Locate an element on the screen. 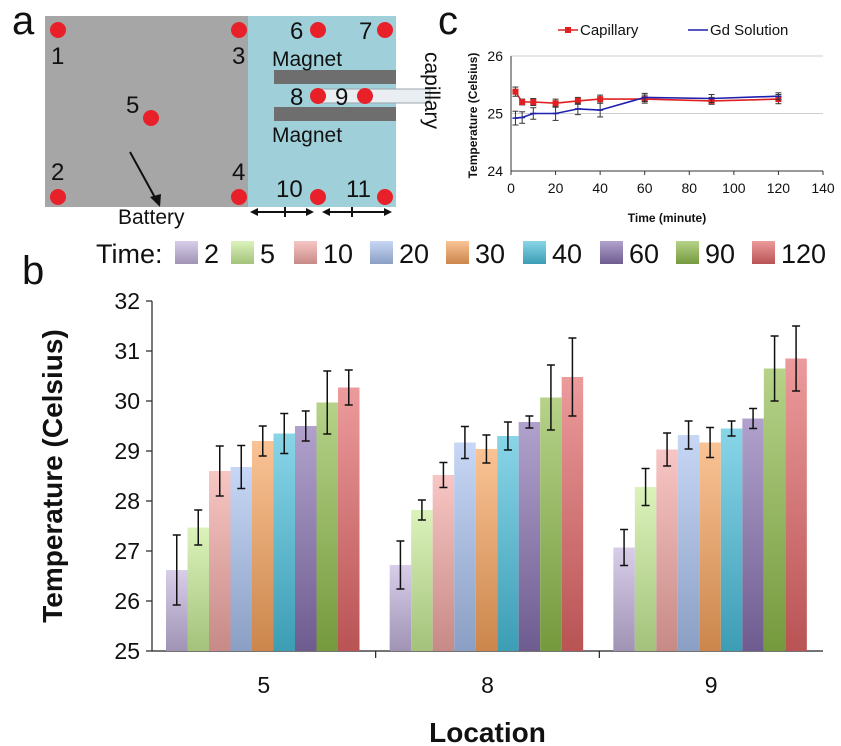 The image size is (841, 746). bar-chart-y-tick-label: 30 is located at coordinates (127, 401).